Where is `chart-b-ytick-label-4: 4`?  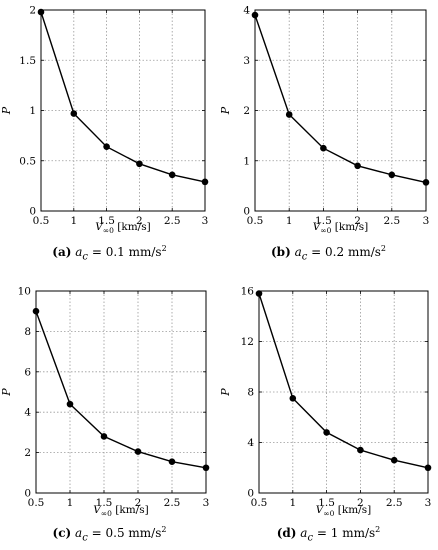
chart-b-ytick-label-4: 4 is located at coordinates (246, 11).